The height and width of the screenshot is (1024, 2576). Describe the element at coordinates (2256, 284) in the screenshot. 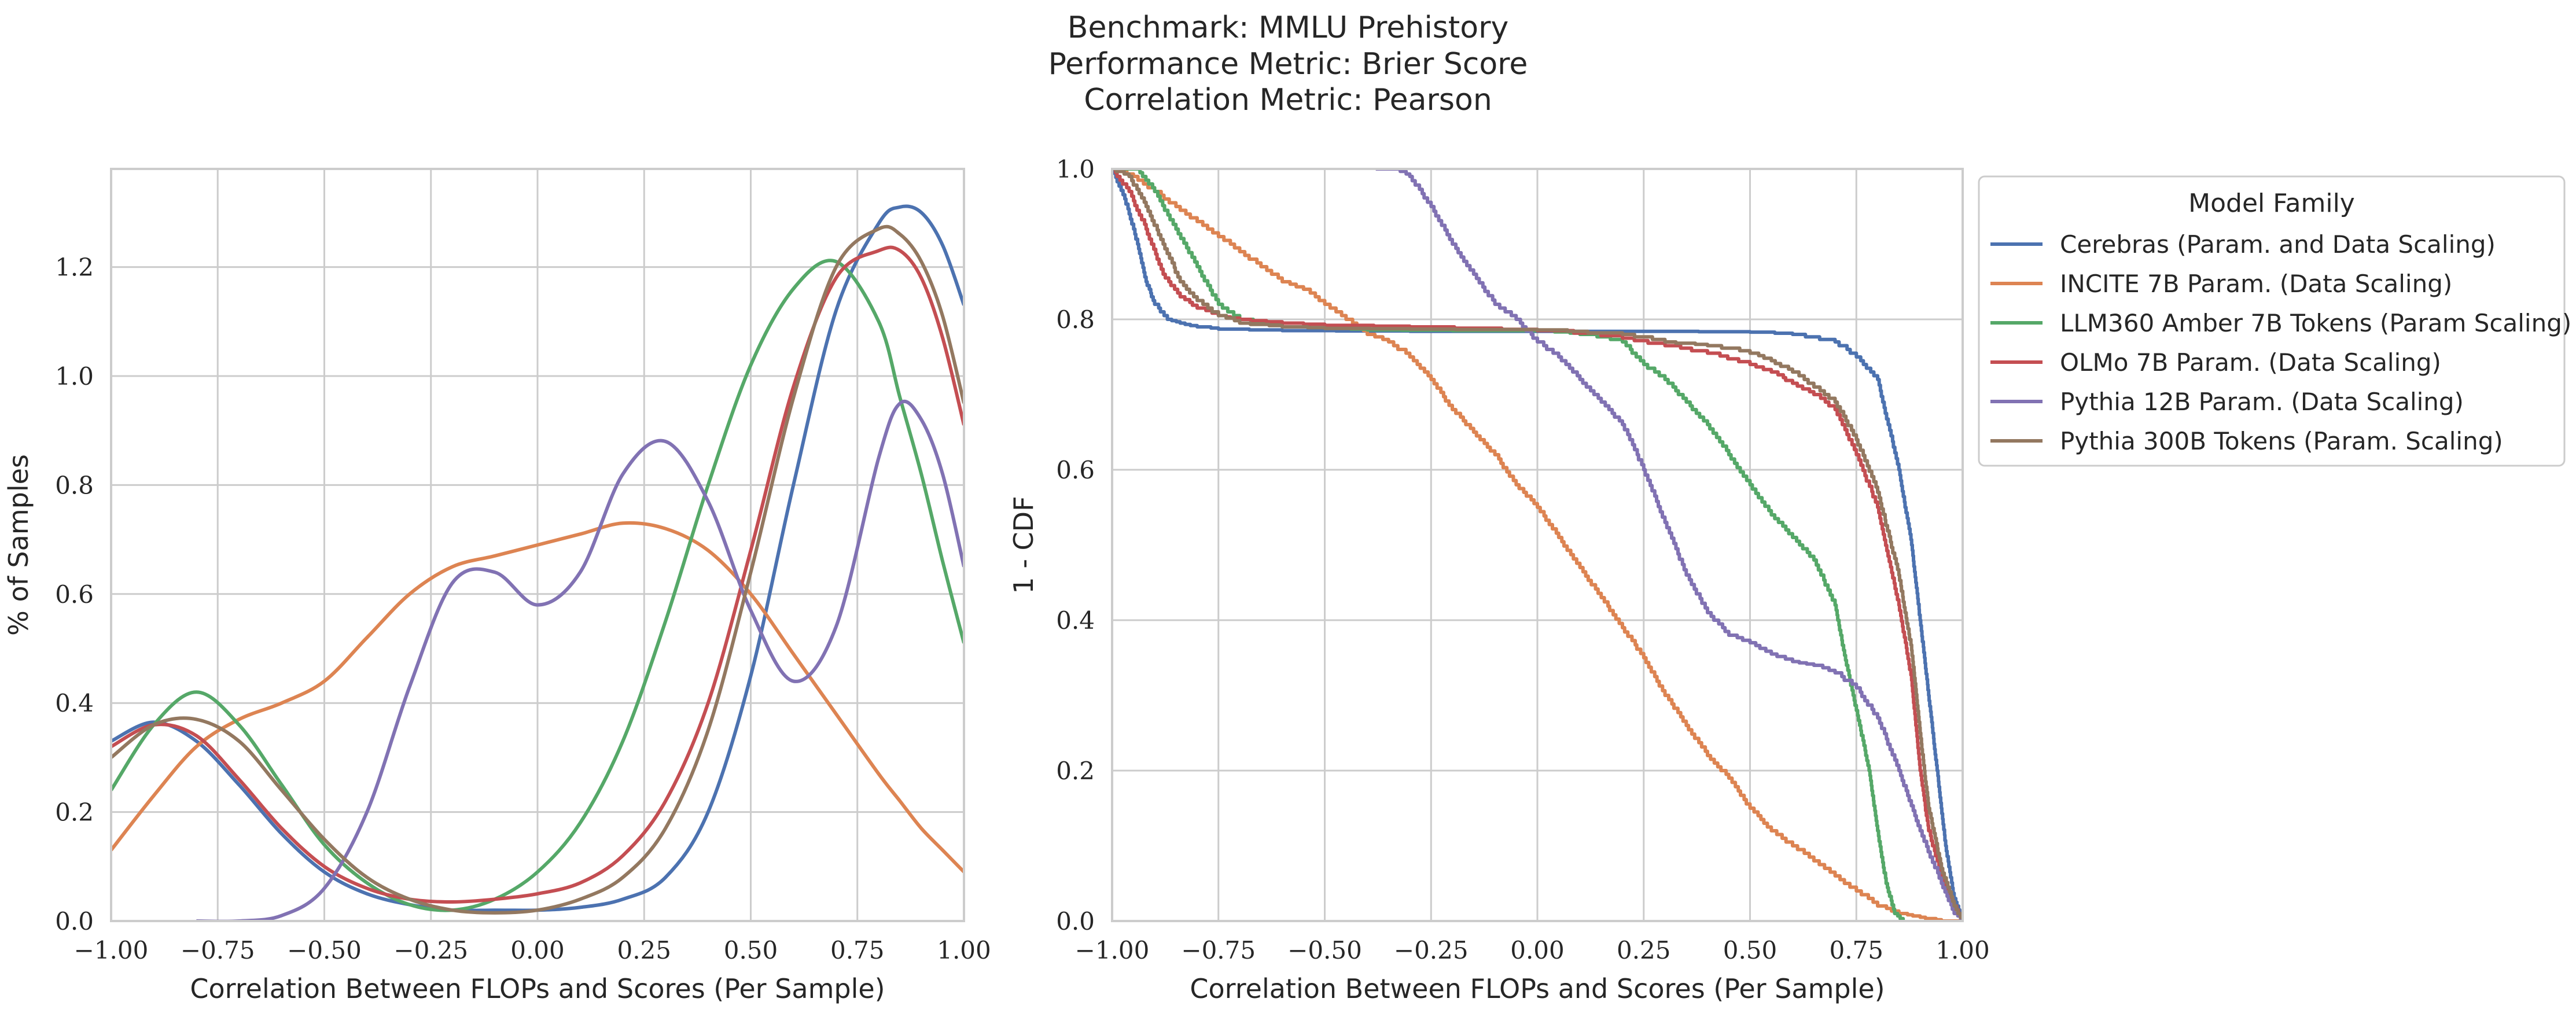

I see `legend-label-INCITE: INCITE 7B Param. (Data Scaling)` at that location.